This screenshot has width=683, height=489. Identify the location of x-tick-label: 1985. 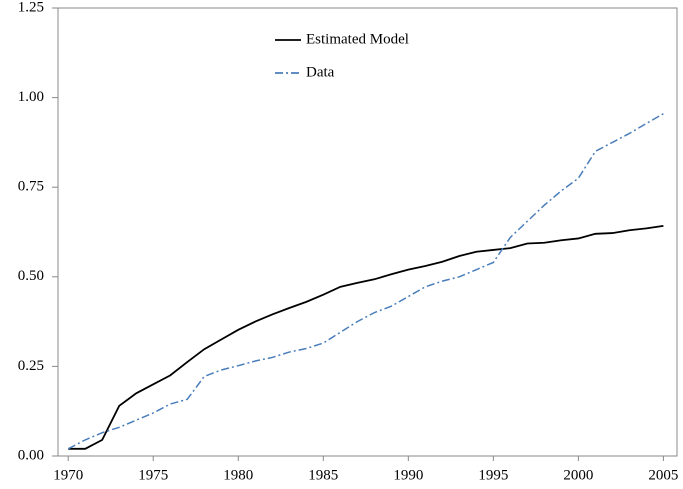
(323, 475).